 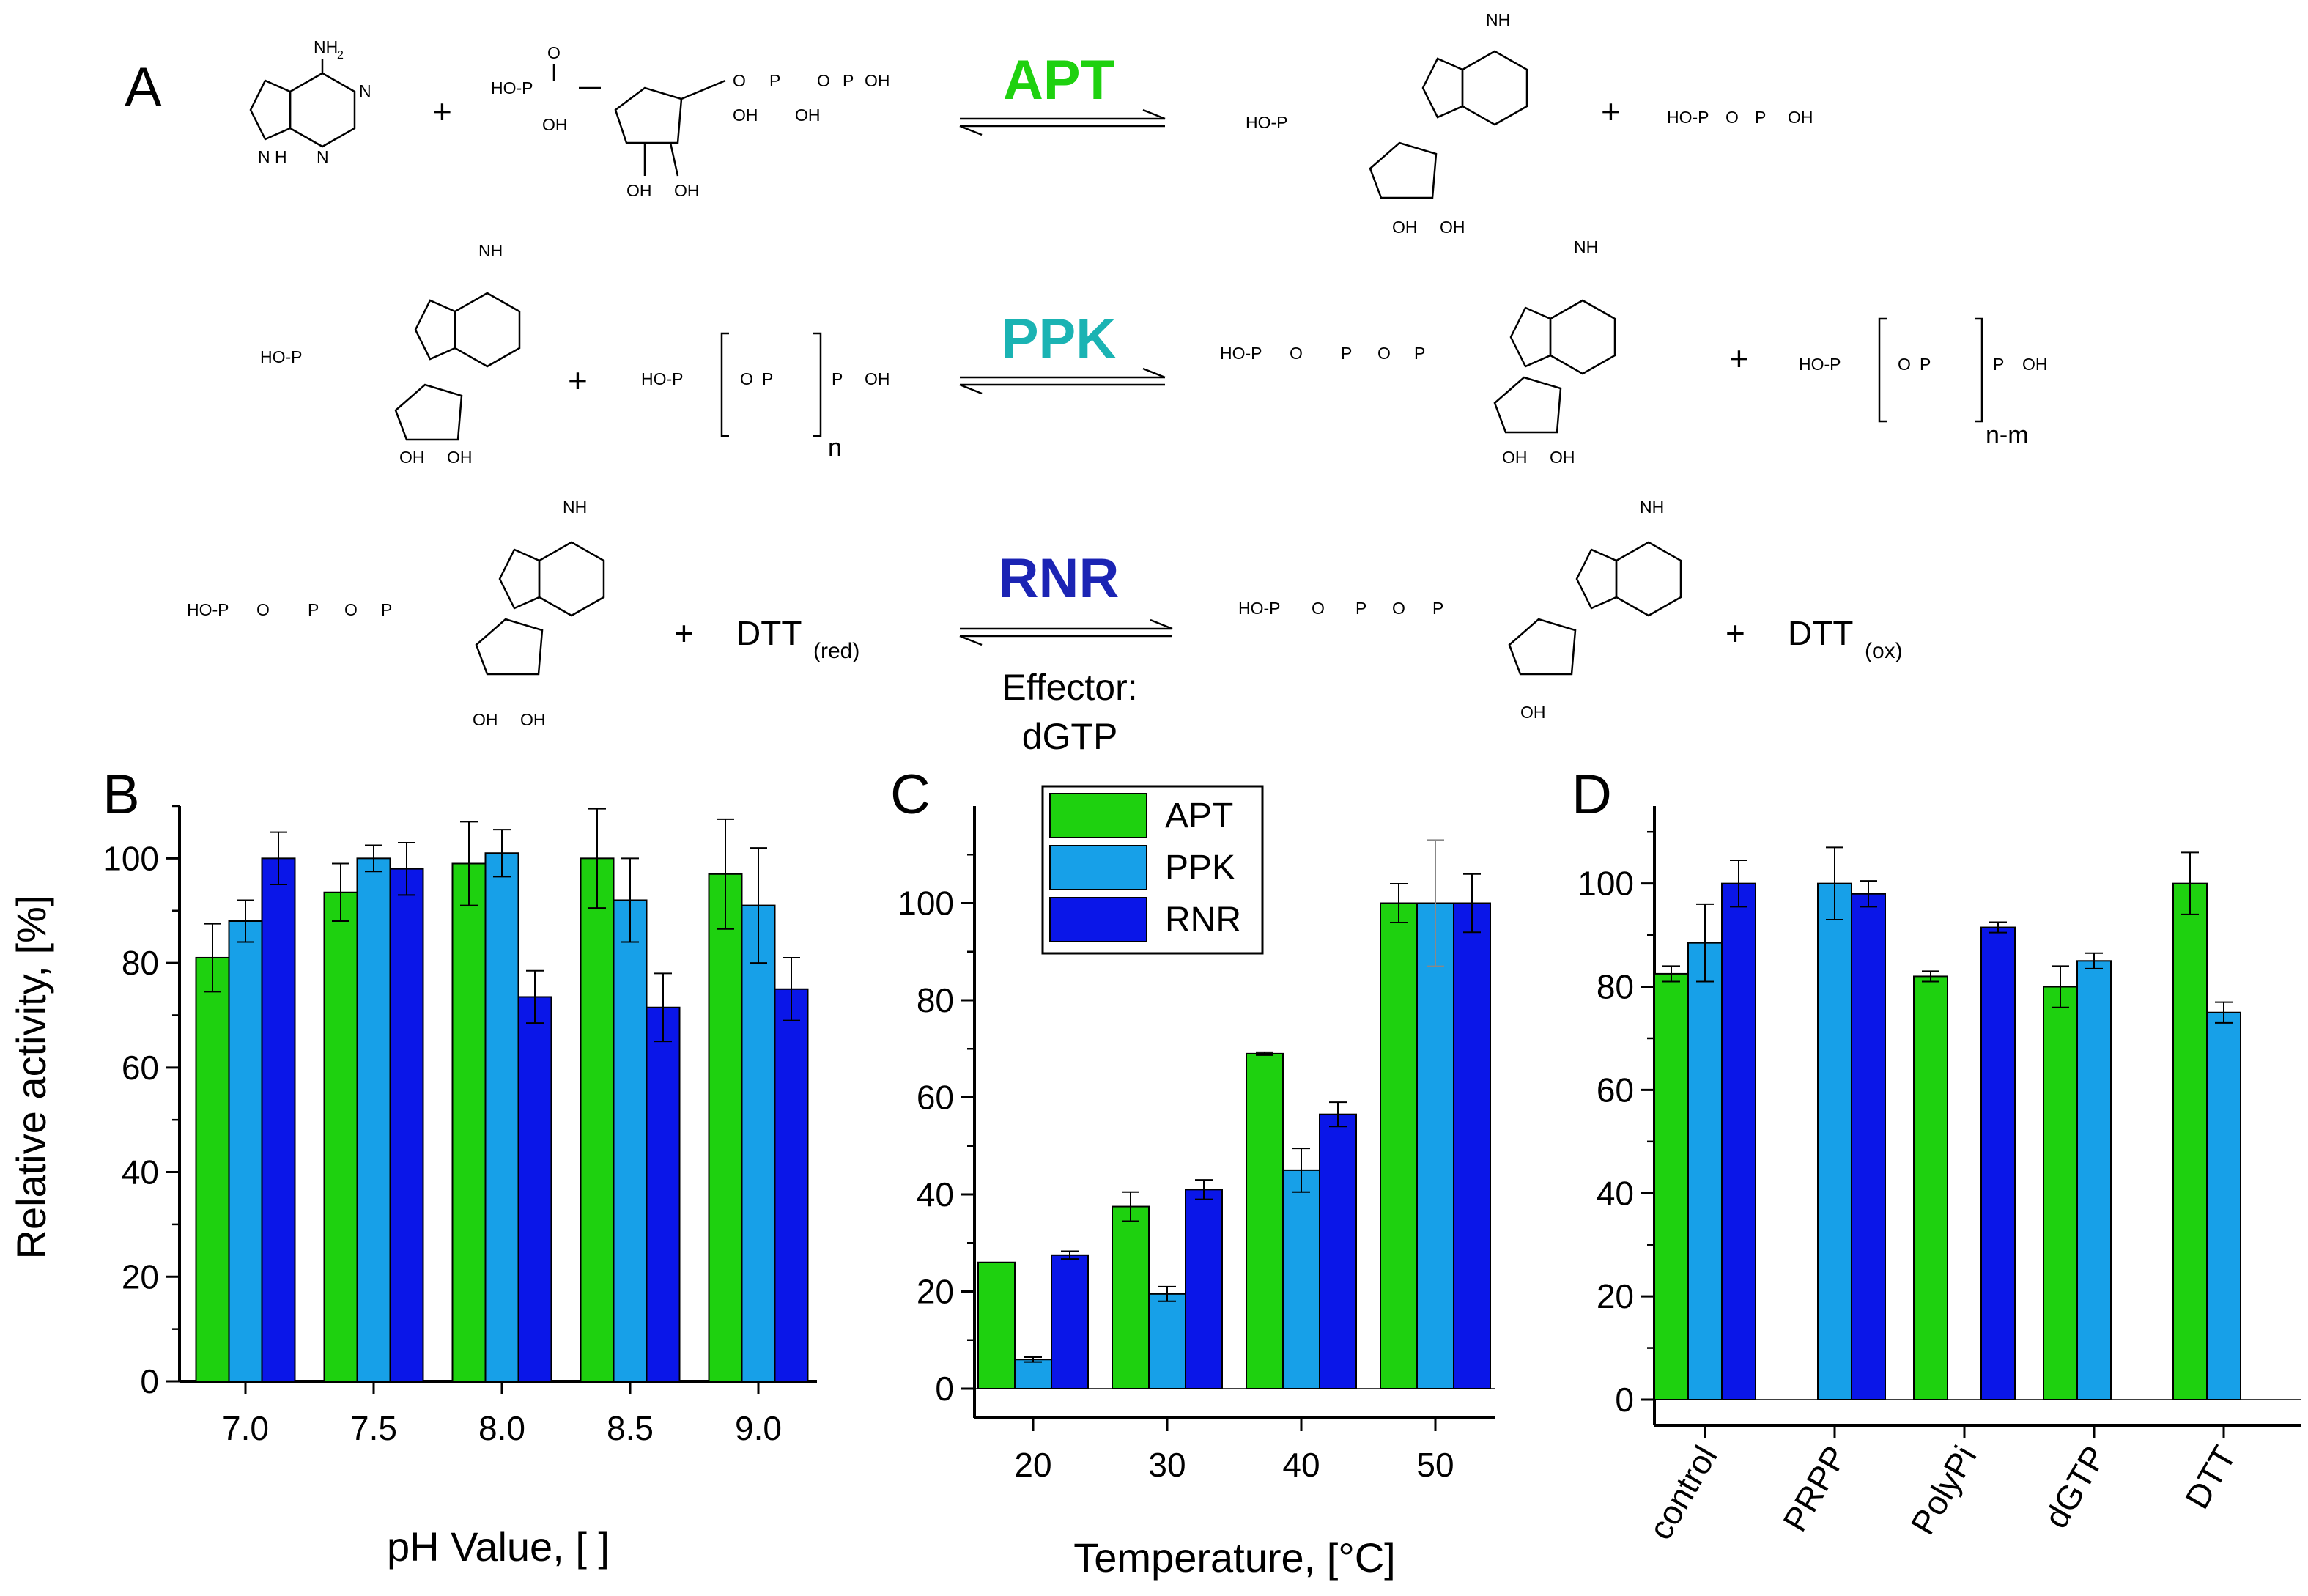 What do you see at coordinates (836, 651) in the screenshot?
I see `svg-text: (red)` at bounding box center [836, 651].